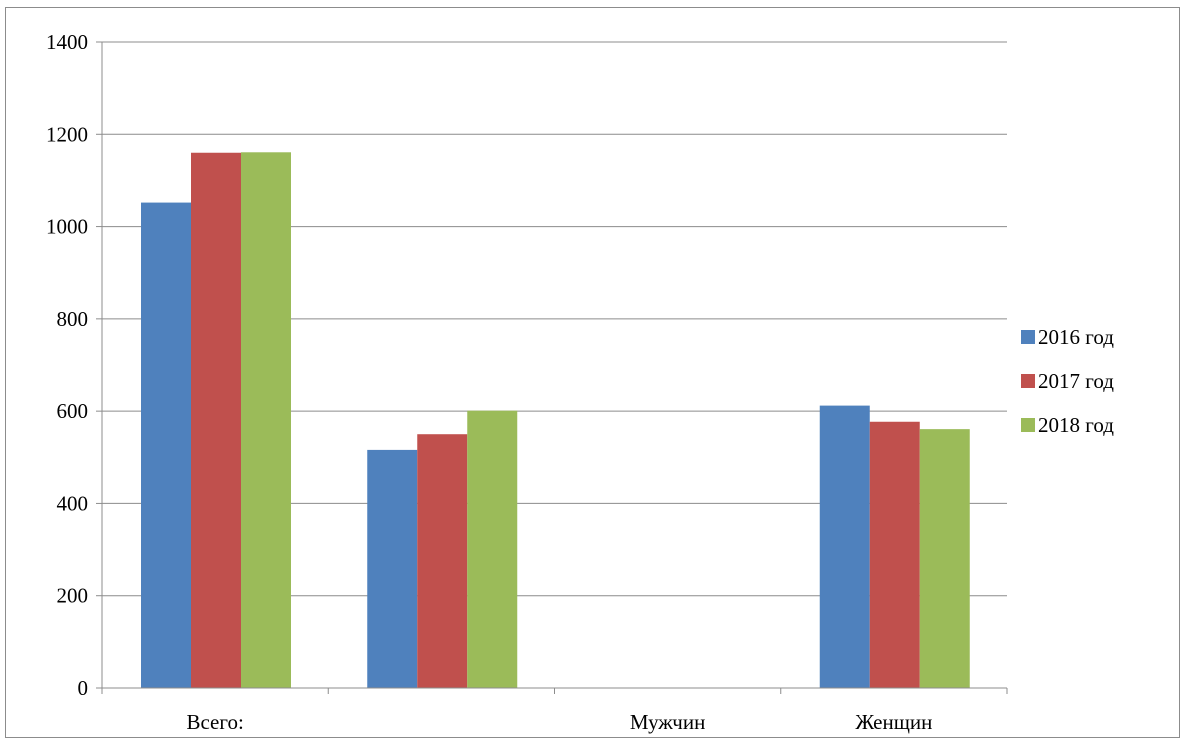 This screenshot has height=745, width=1186. What do you see at coordinates (442, 561) in the screenshot?
I see `bar-2017-год-1` at bounding box center [442, 561].